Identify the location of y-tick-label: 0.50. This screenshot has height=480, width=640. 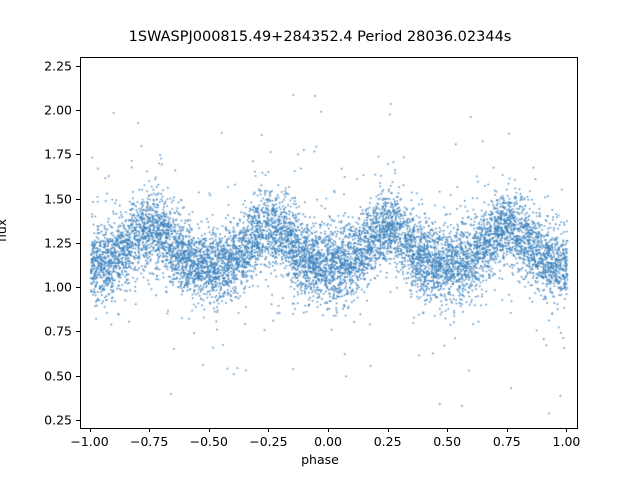
(58, 376).